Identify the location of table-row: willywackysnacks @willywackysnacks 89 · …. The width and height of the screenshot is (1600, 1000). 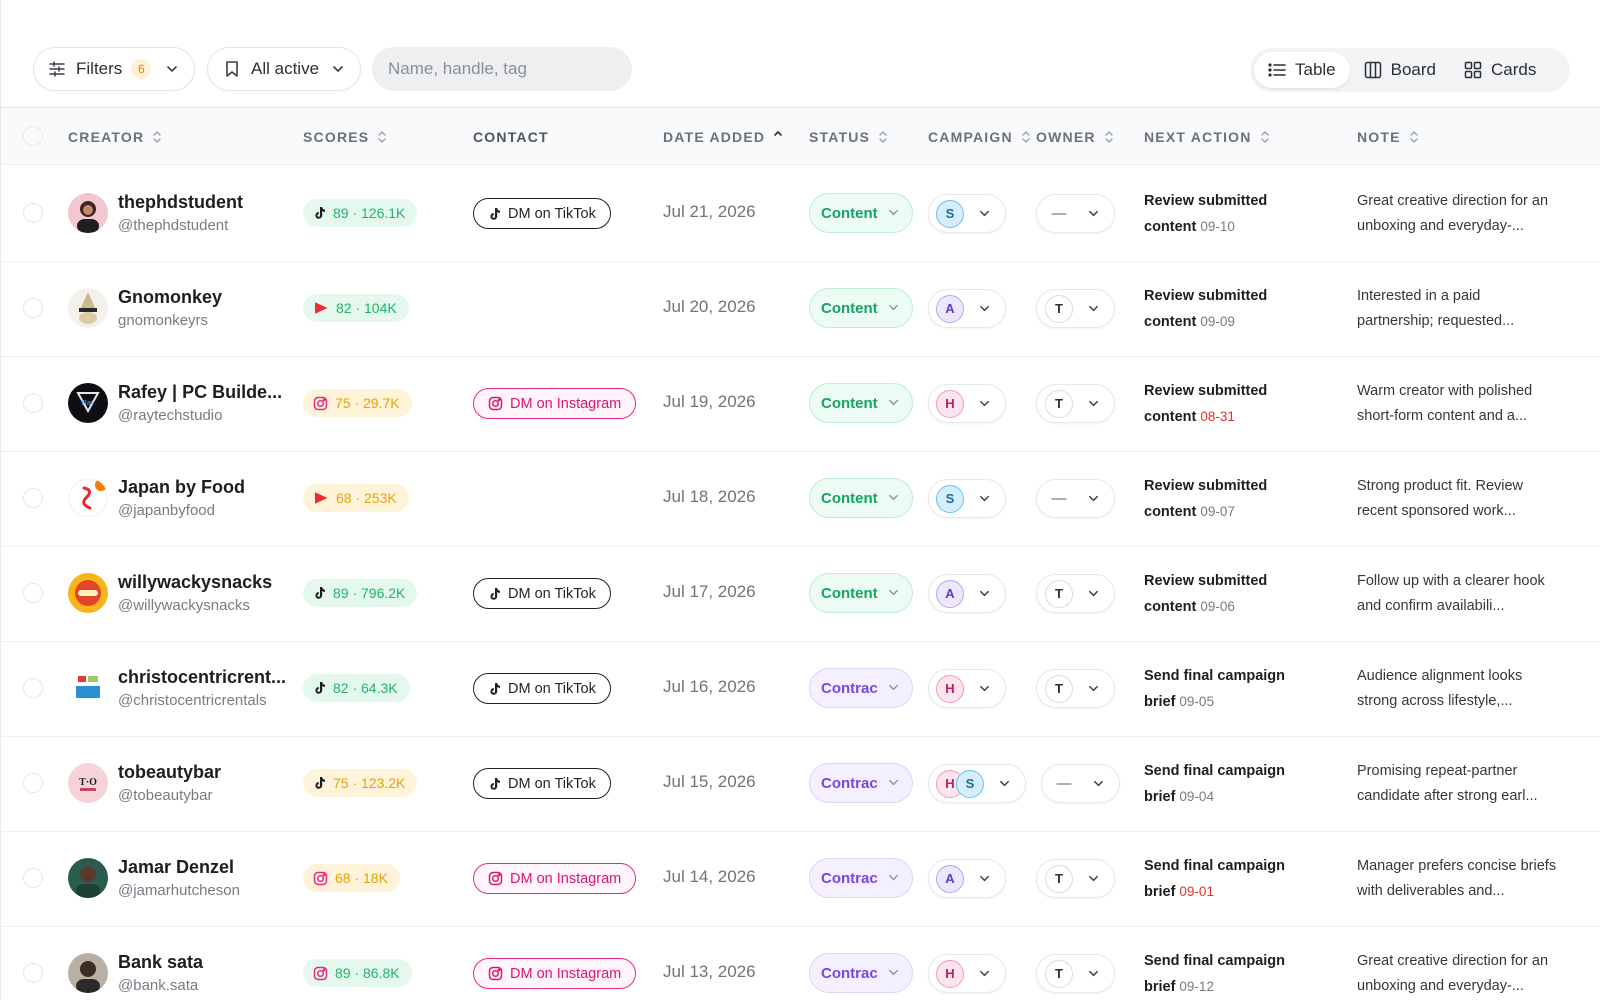
(800, 593).